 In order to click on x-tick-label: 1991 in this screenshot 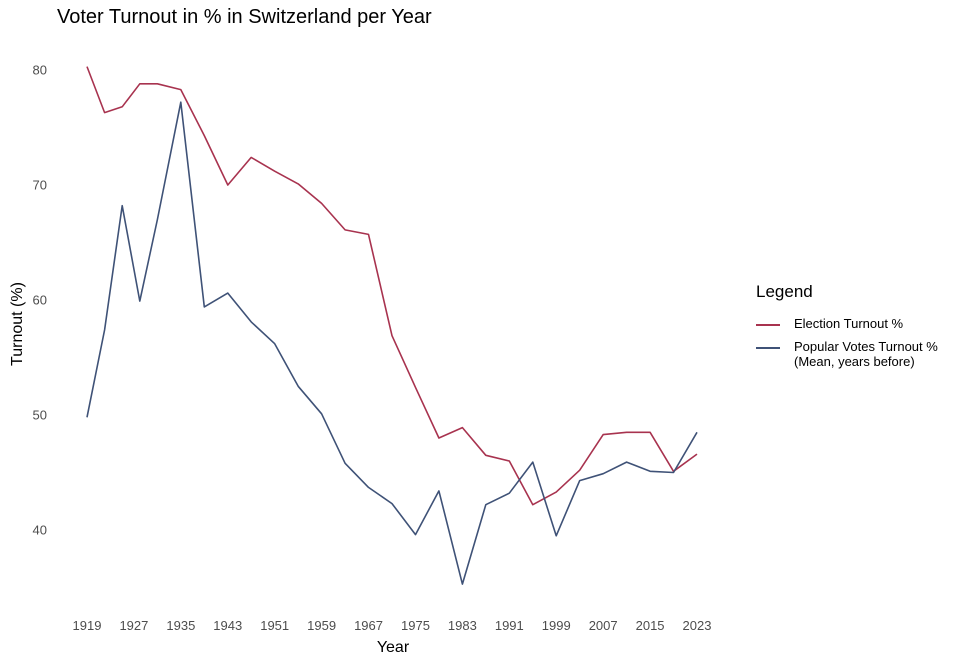, I will do `click(509, 625)`.